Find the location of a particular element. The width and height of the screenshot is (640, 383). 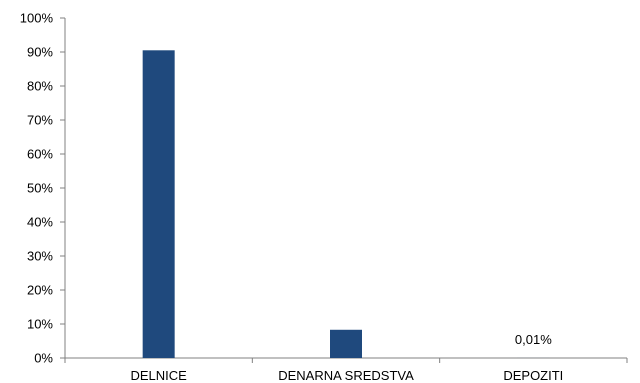

y-tick-label: 20% is located at coordinates (40, 290).